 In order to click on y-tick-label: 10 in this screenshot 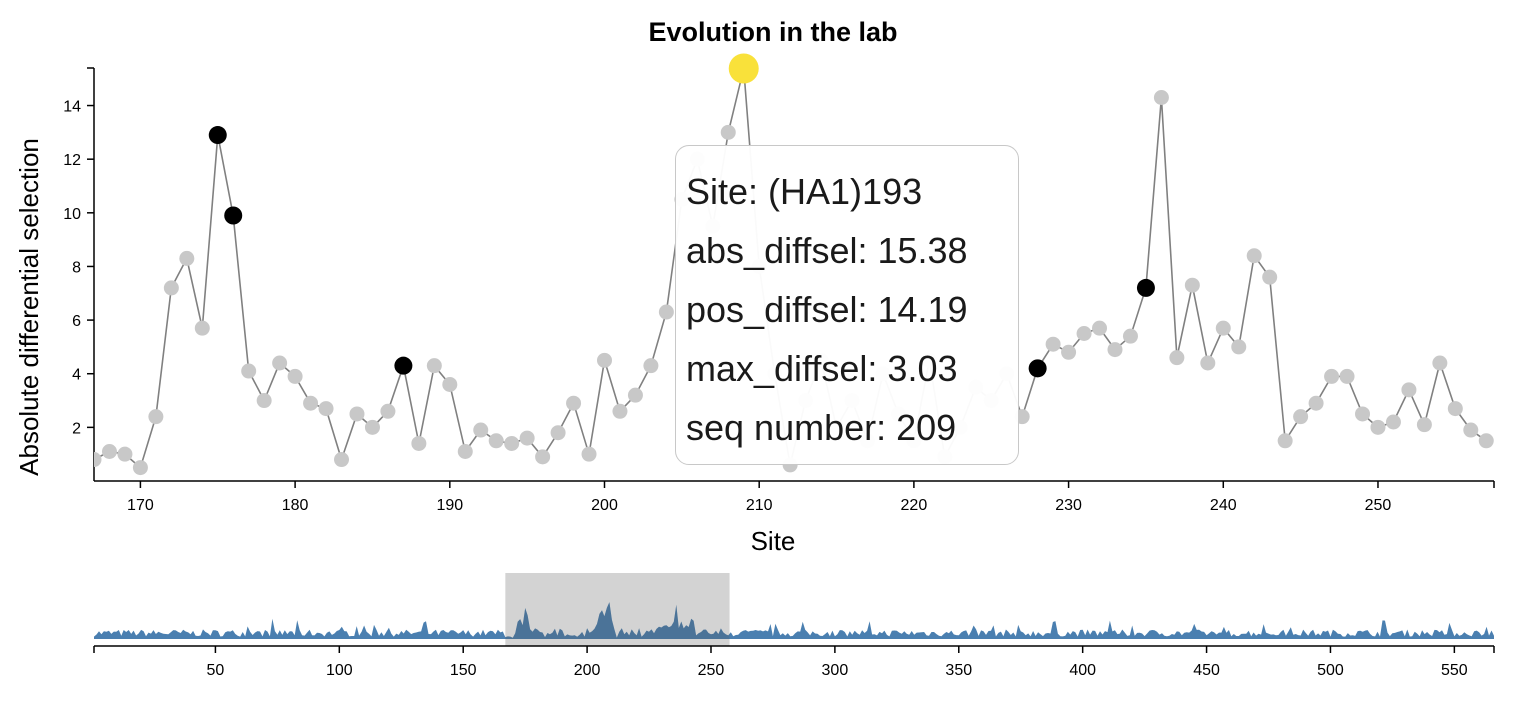, I will do `click(72, 214)`.